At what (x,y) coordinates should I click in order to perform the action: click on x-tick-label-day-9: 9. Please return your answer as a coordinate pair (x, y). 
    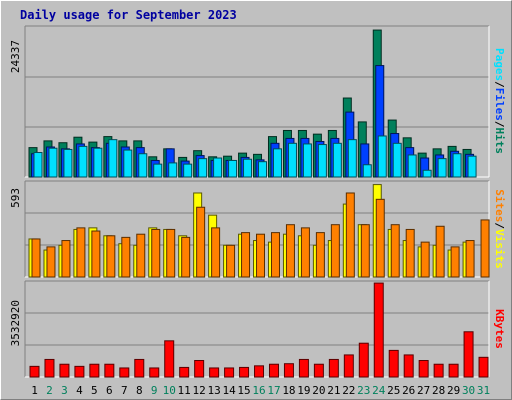
    Looking at the image, I should click on (154, 390).